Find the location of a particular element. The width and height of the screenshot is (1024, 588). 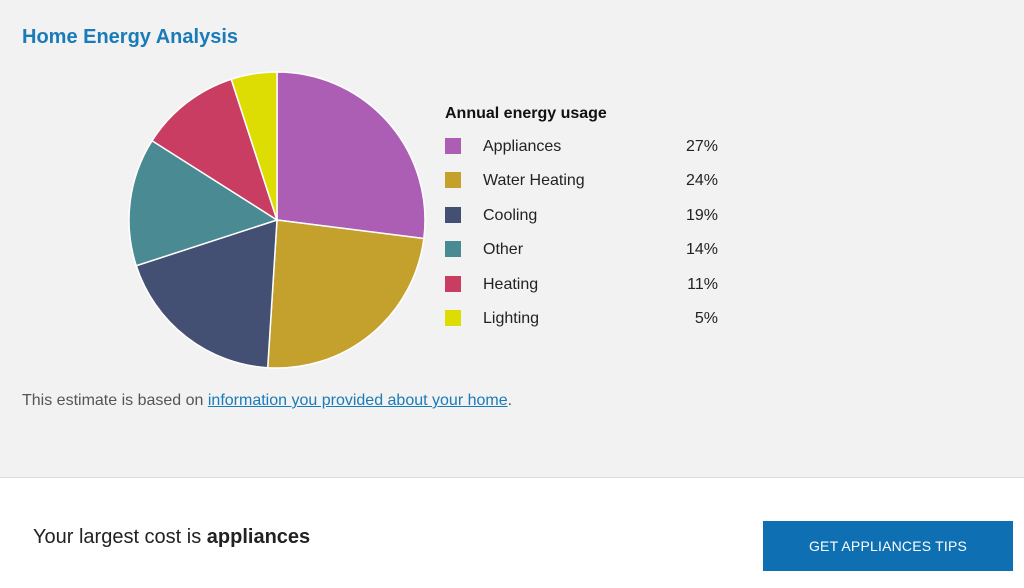

legend-title: Annual energy usage is located at coordinates (526, 113).